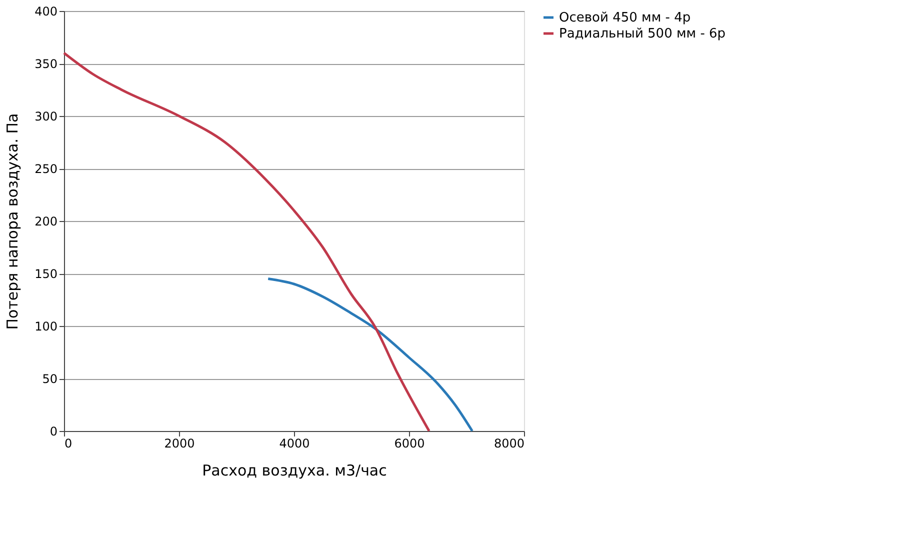 This screenshot has height=554, width=922. Describe the element at coordinates (46, 11) in the screenshot. I see `y-tick-label: 400` at that location.